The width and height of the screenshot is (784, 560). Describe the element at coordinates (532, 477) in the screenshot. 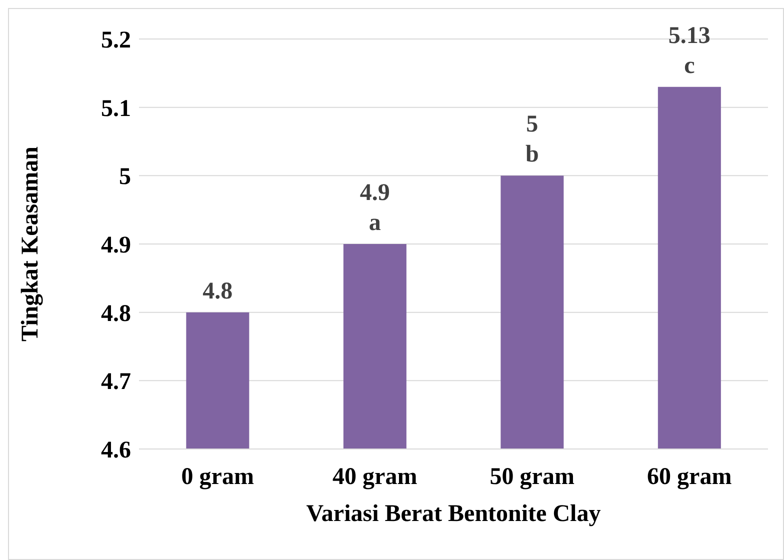

I see `x-tick-label: 50 gram` at that location.